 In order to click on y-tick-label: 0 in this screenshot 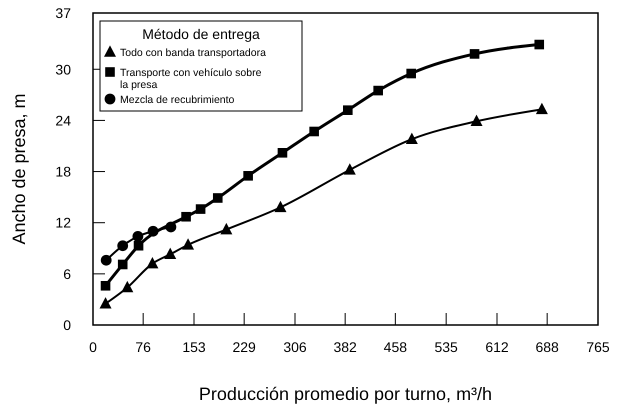, I will do `click(67, 325)`.